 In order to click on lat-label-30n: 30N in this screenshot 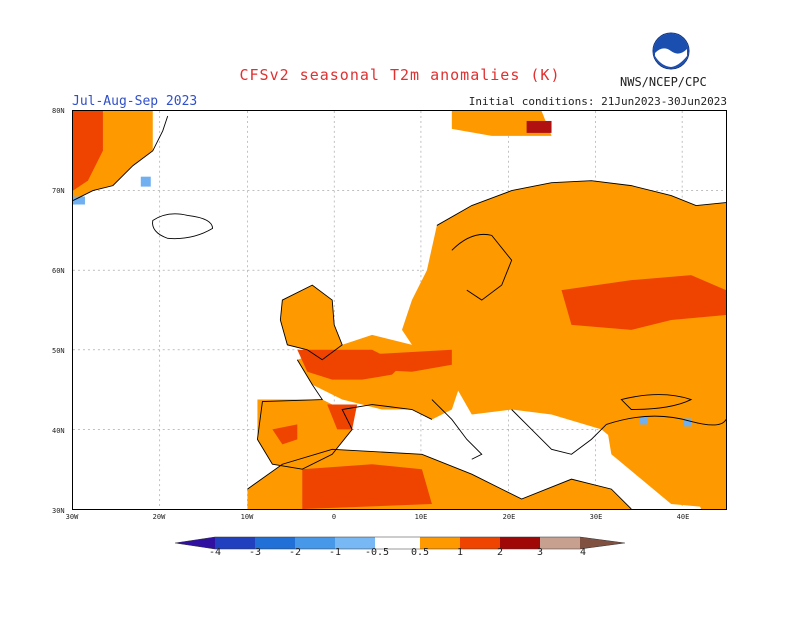, I will do `click(58, 511)`.